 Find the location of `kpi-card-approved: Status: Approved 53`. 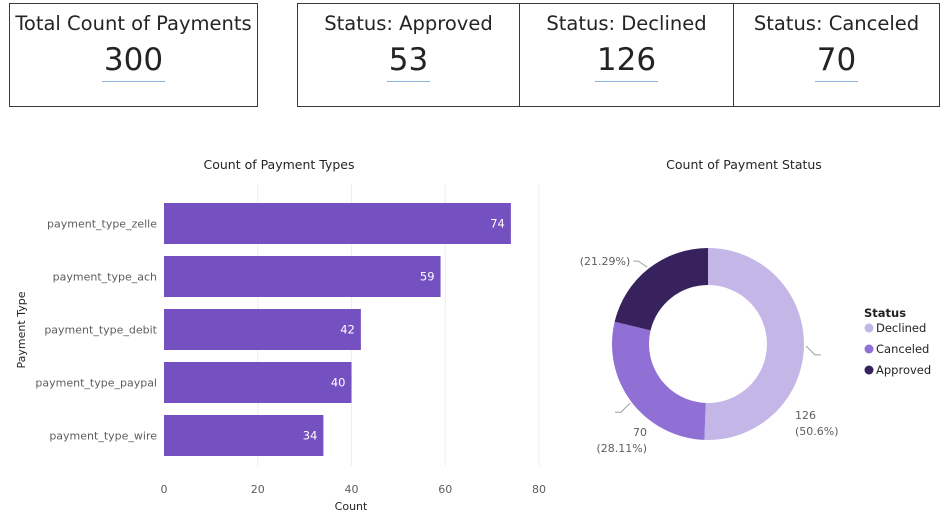

kpi-card-approved: Status: Approved 53 is located at coordinates (408, 55).